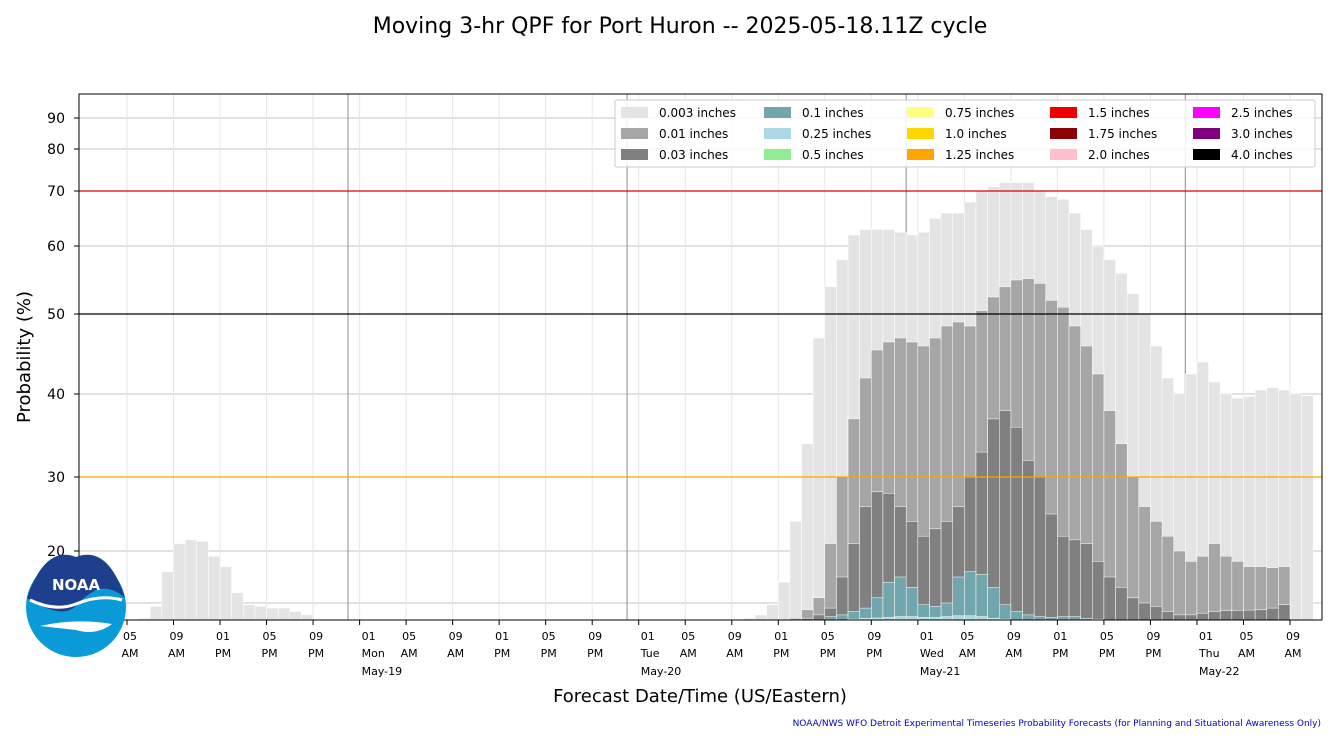 The height and width of the screenshot is (743, 1336). Describe the element at coordinates (373, 653) in the screenshot. I see `x-tick-label: Mon` at that location.